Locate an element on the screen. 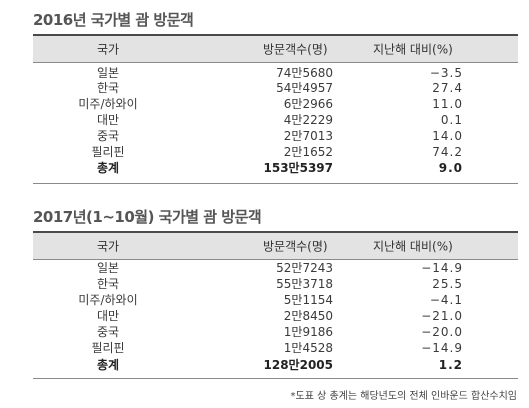  visitors-cell: 4만2229 is located at coordinates (308, 120).